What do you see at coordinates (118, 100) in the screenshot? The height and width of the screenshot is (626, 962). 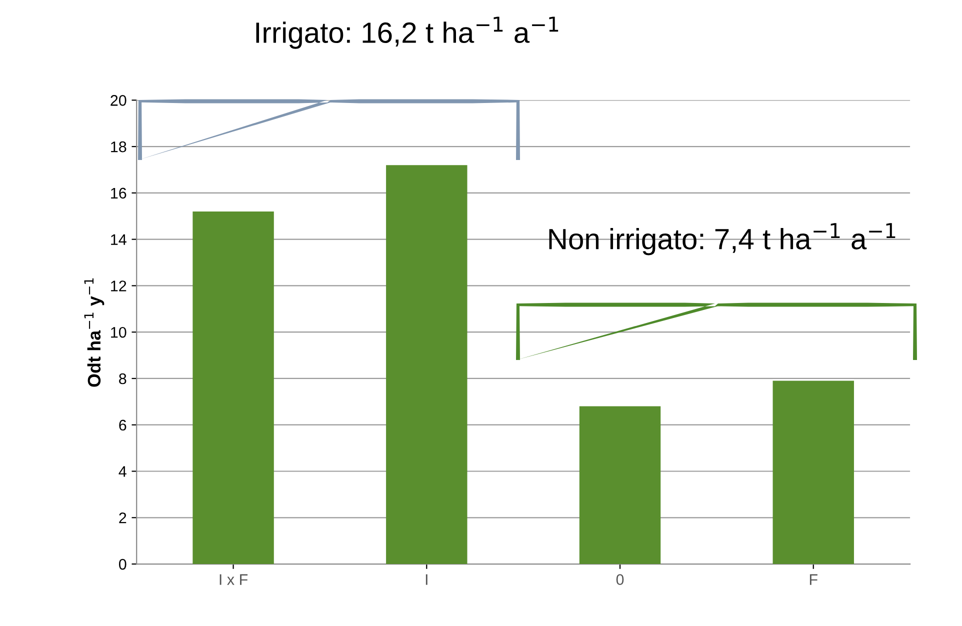 I see `y-tick-label: 20` at bounding box center [118, 100].